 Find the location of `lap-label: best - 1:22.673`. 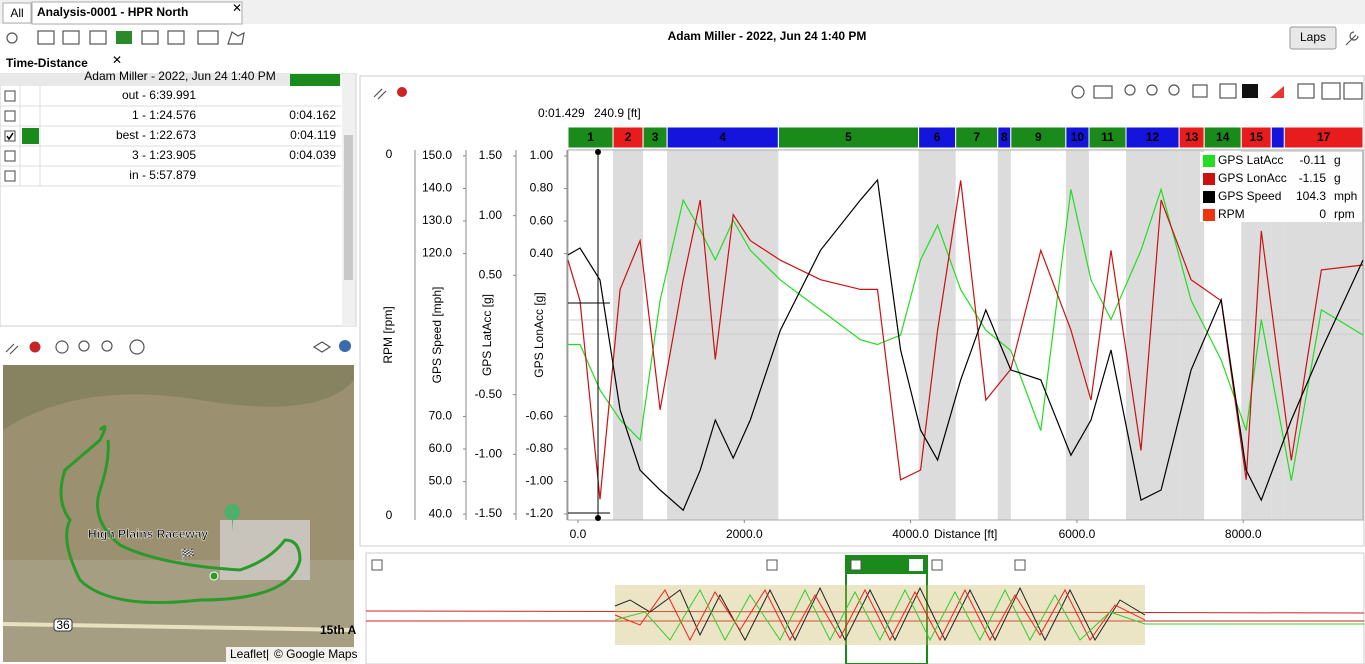

lap-label: best - 1:22.673 is located at coordinates (156, 135).